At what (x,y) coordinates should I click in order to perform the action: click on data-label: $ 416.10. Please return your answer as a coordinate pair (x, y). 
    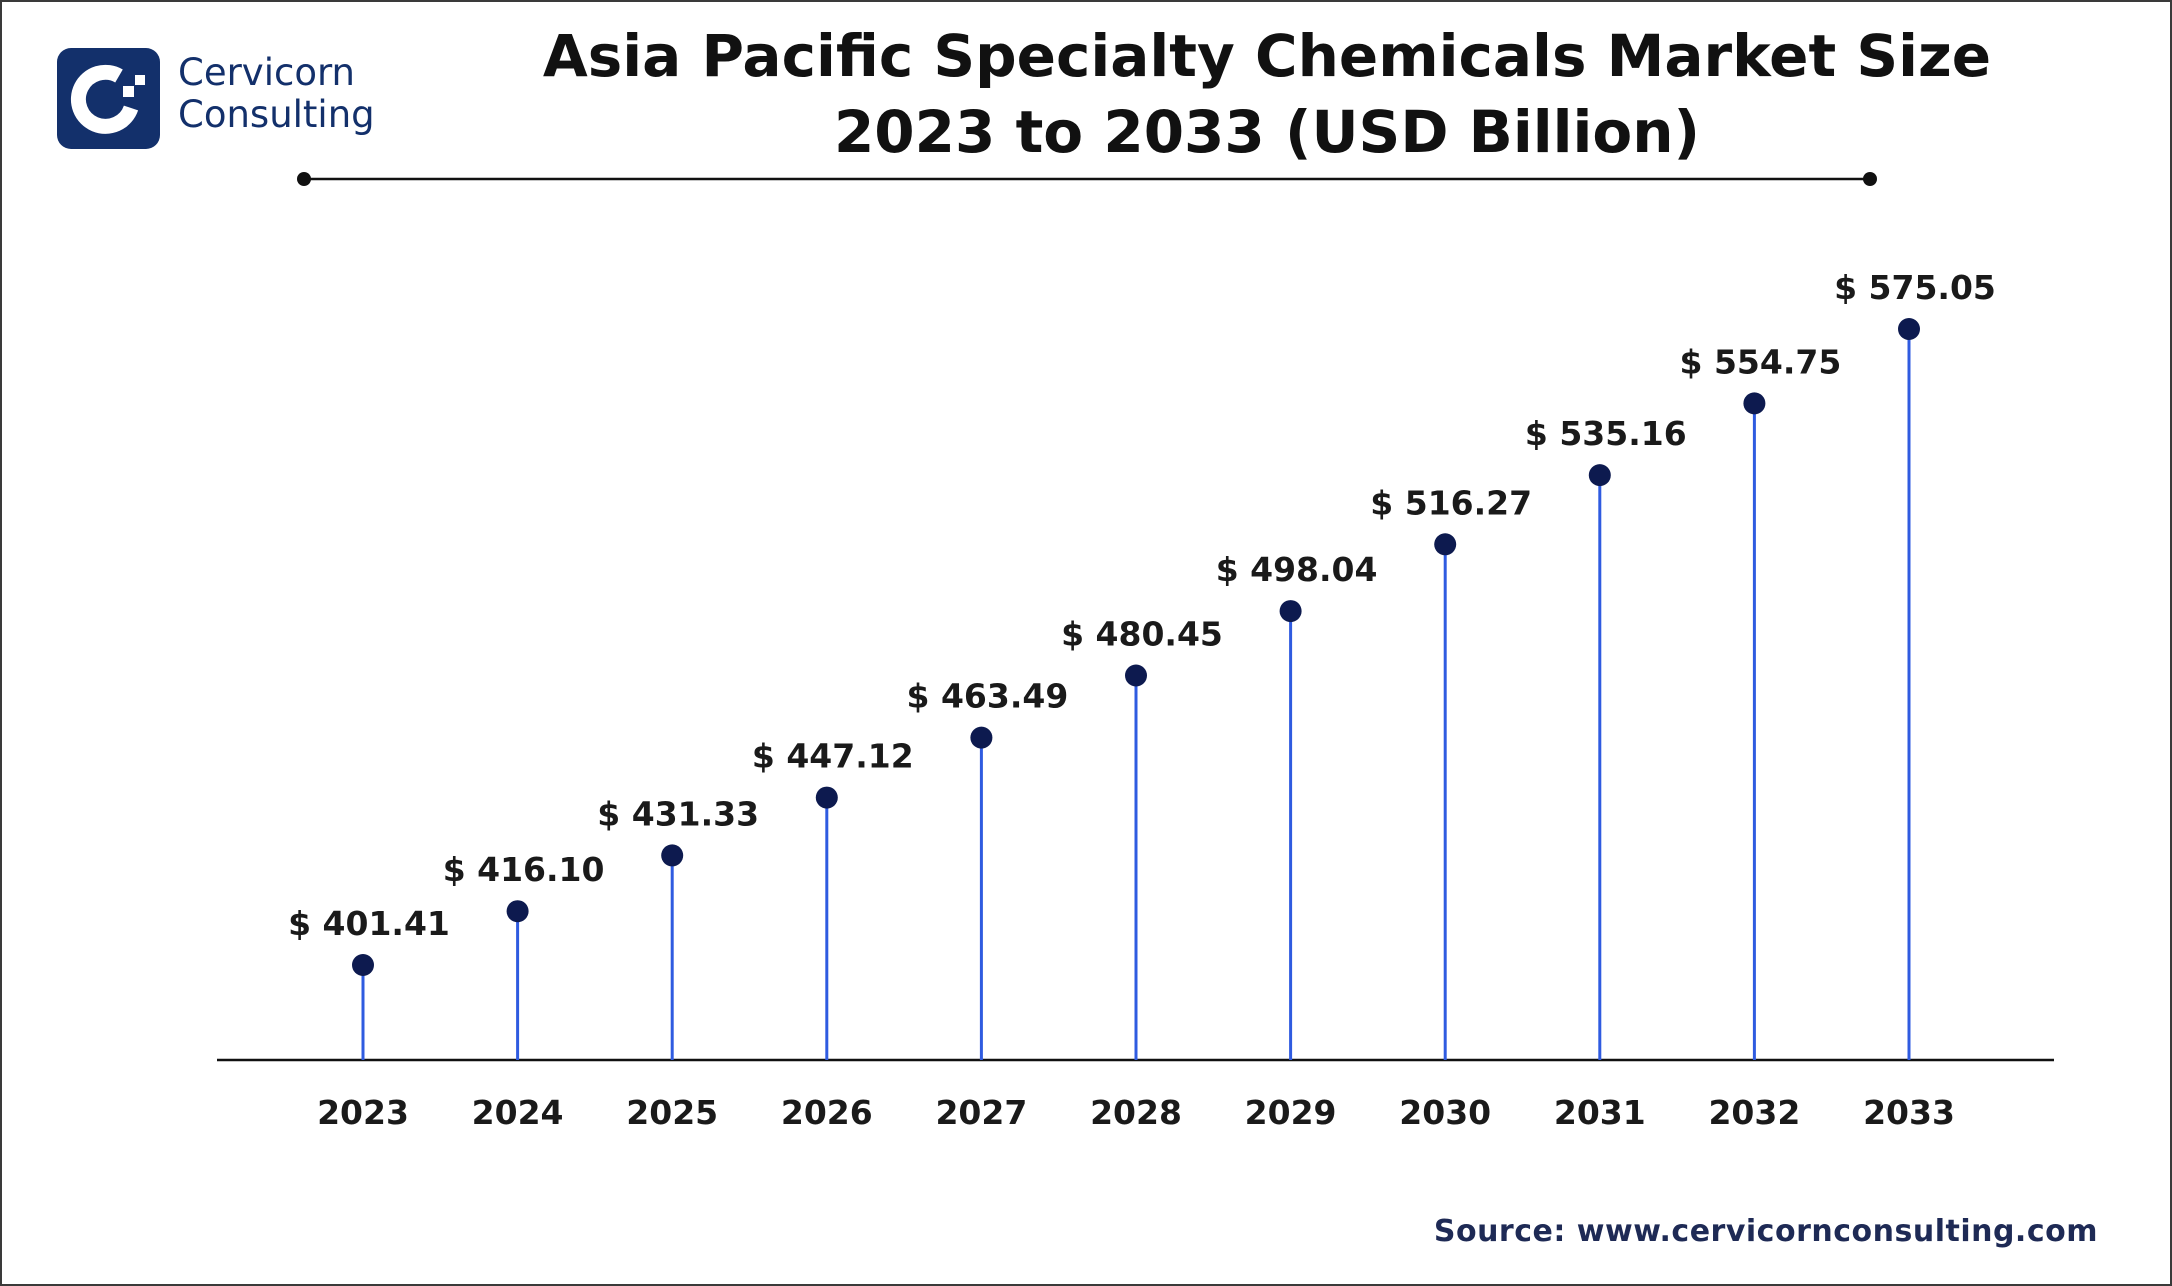
    Looking at the image, I should click on (524, 869).